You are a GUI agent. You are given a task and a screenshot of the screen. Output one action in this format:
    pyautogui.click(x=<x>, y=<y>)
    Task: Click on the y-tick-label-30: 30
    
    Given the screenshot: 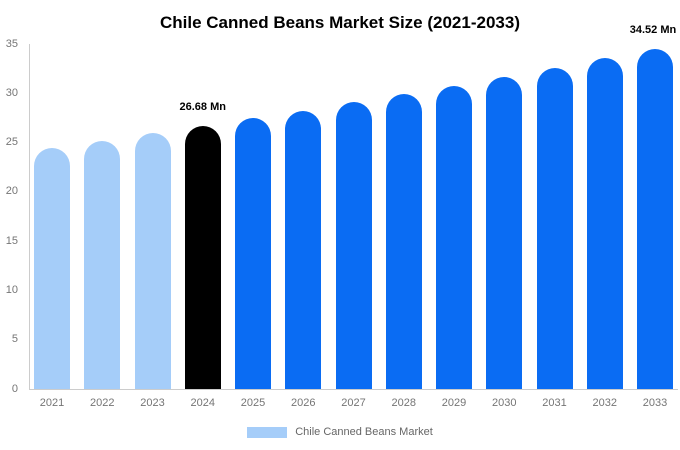 What is the action you would take?
    pyautogui.click(x=11, y=92)
    